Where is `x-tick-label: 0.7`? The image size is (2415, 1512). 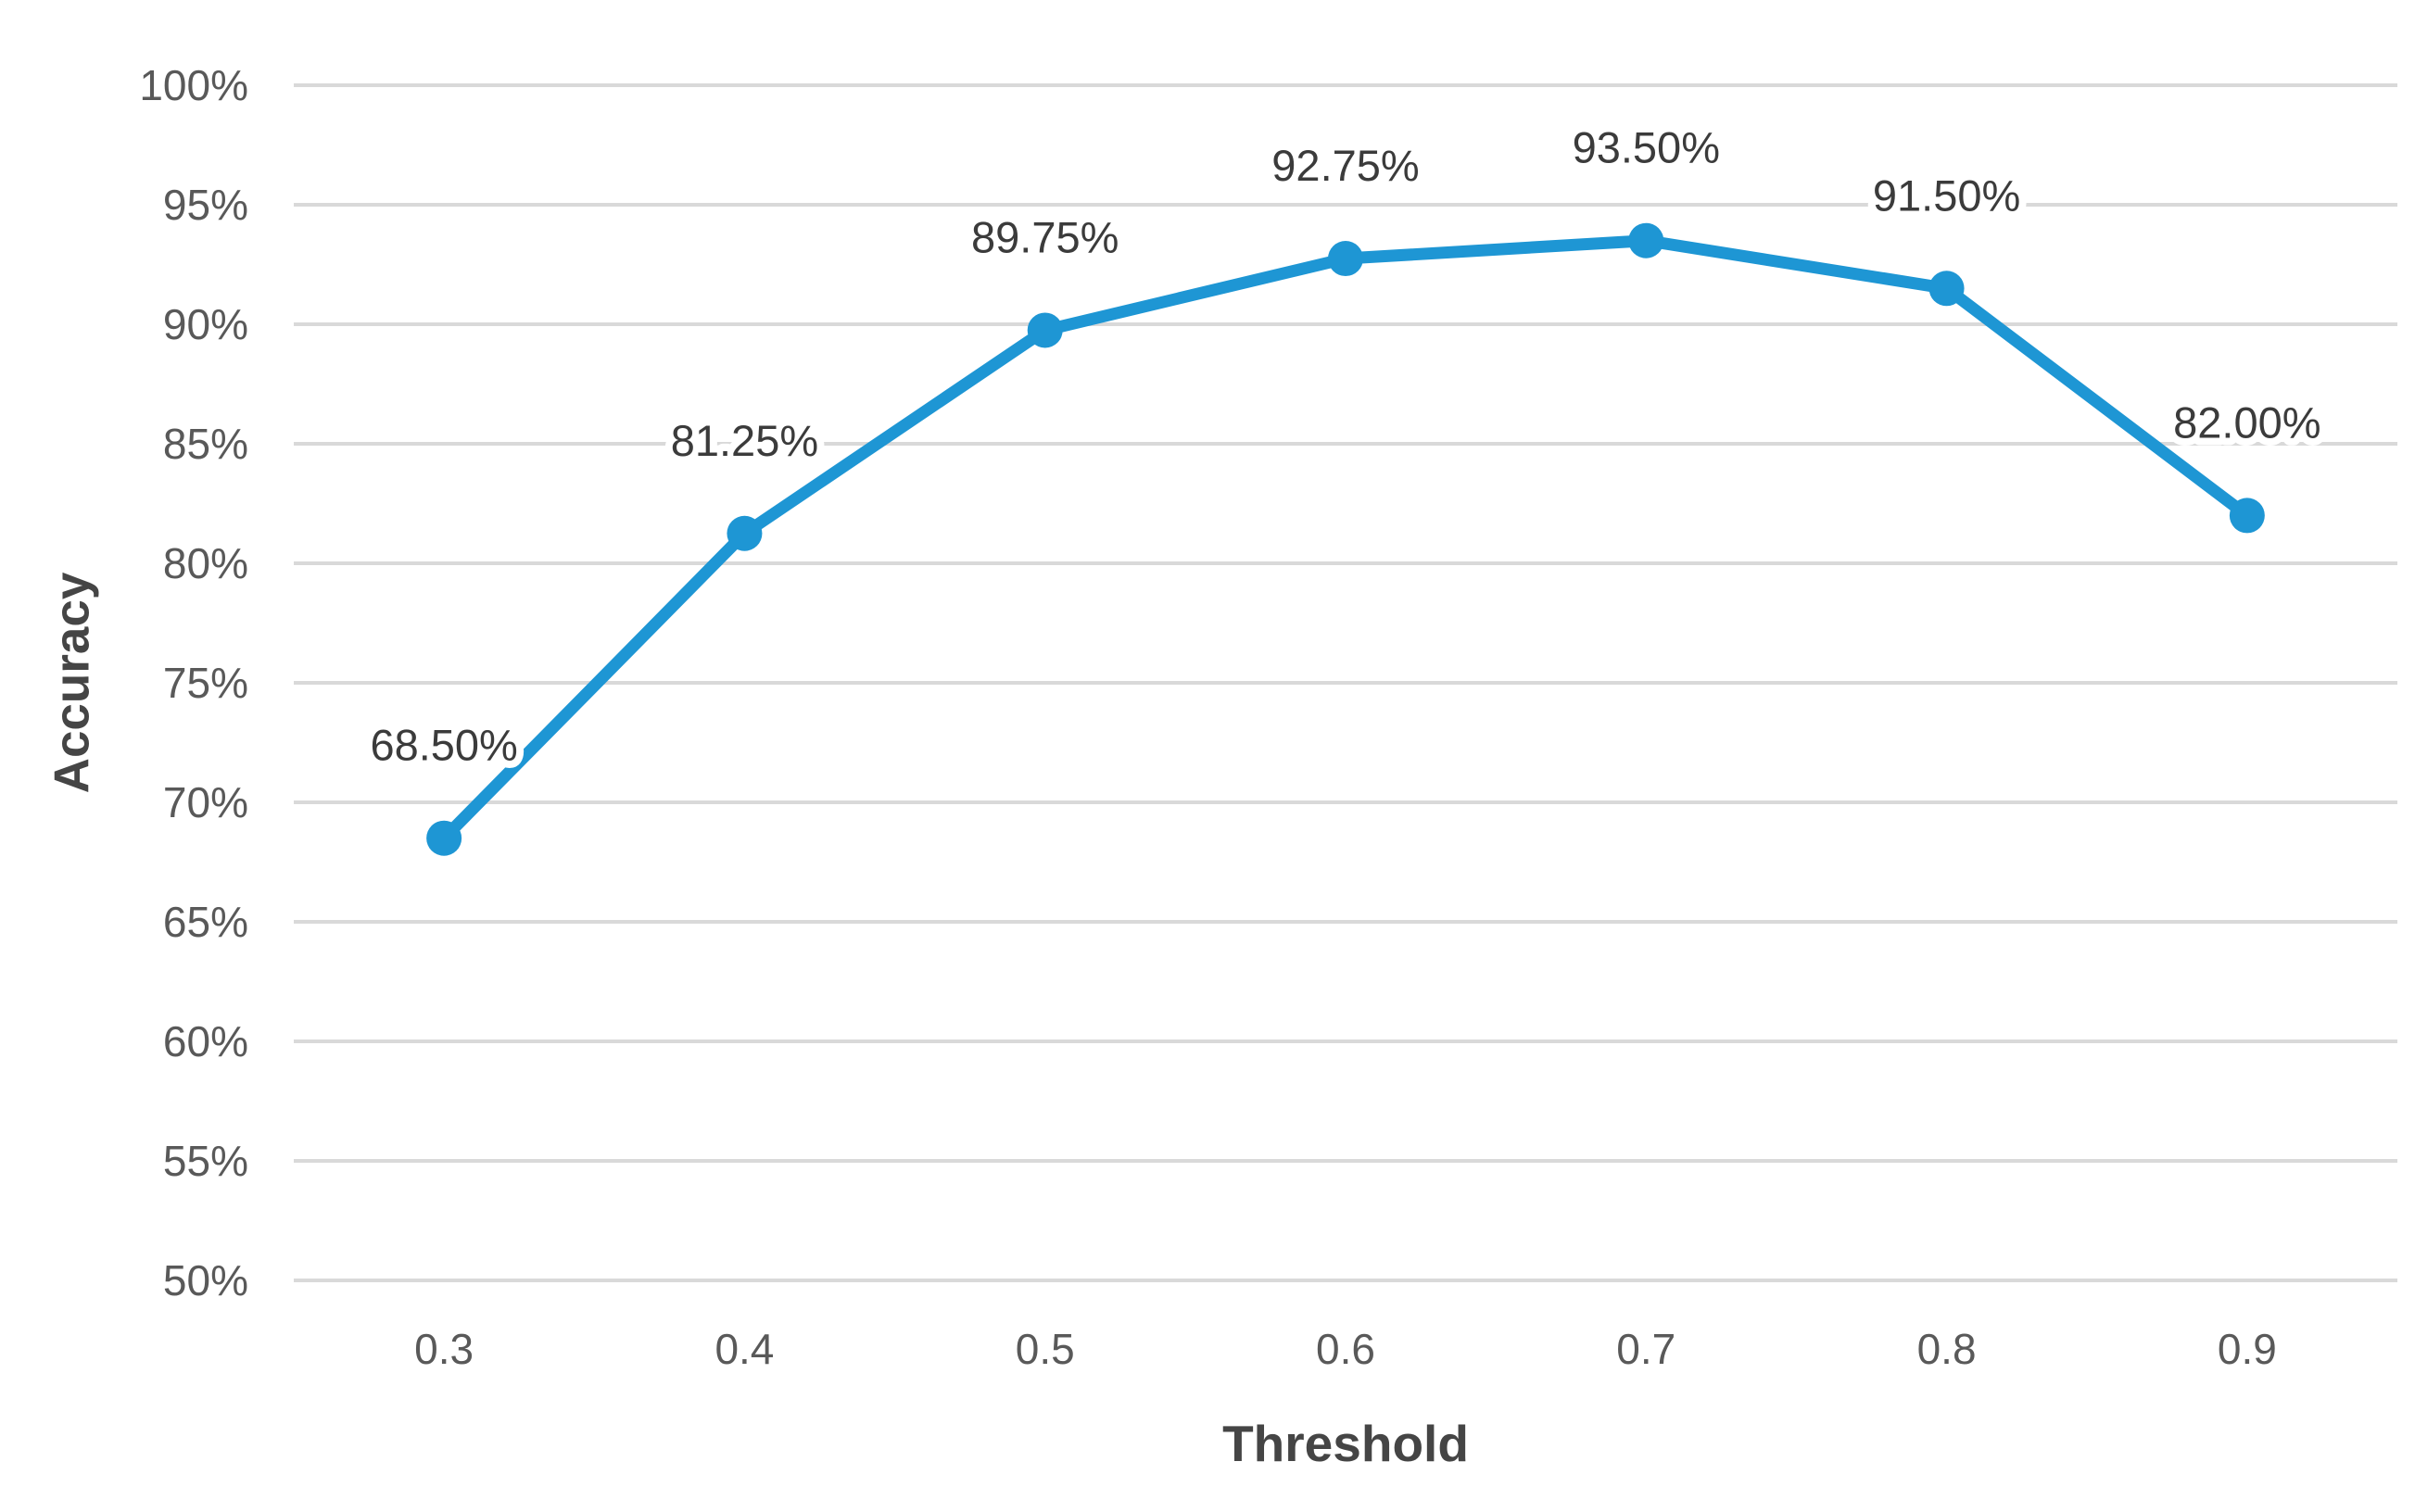
x-tick-label: 0.7 is located at coordinates (1645, 1349).